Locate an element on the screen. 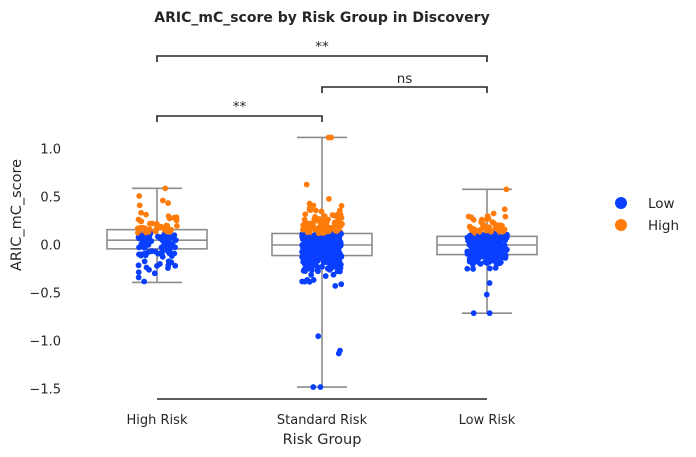  y-tick-label: −1.0 is located at coordinates (45, 342).